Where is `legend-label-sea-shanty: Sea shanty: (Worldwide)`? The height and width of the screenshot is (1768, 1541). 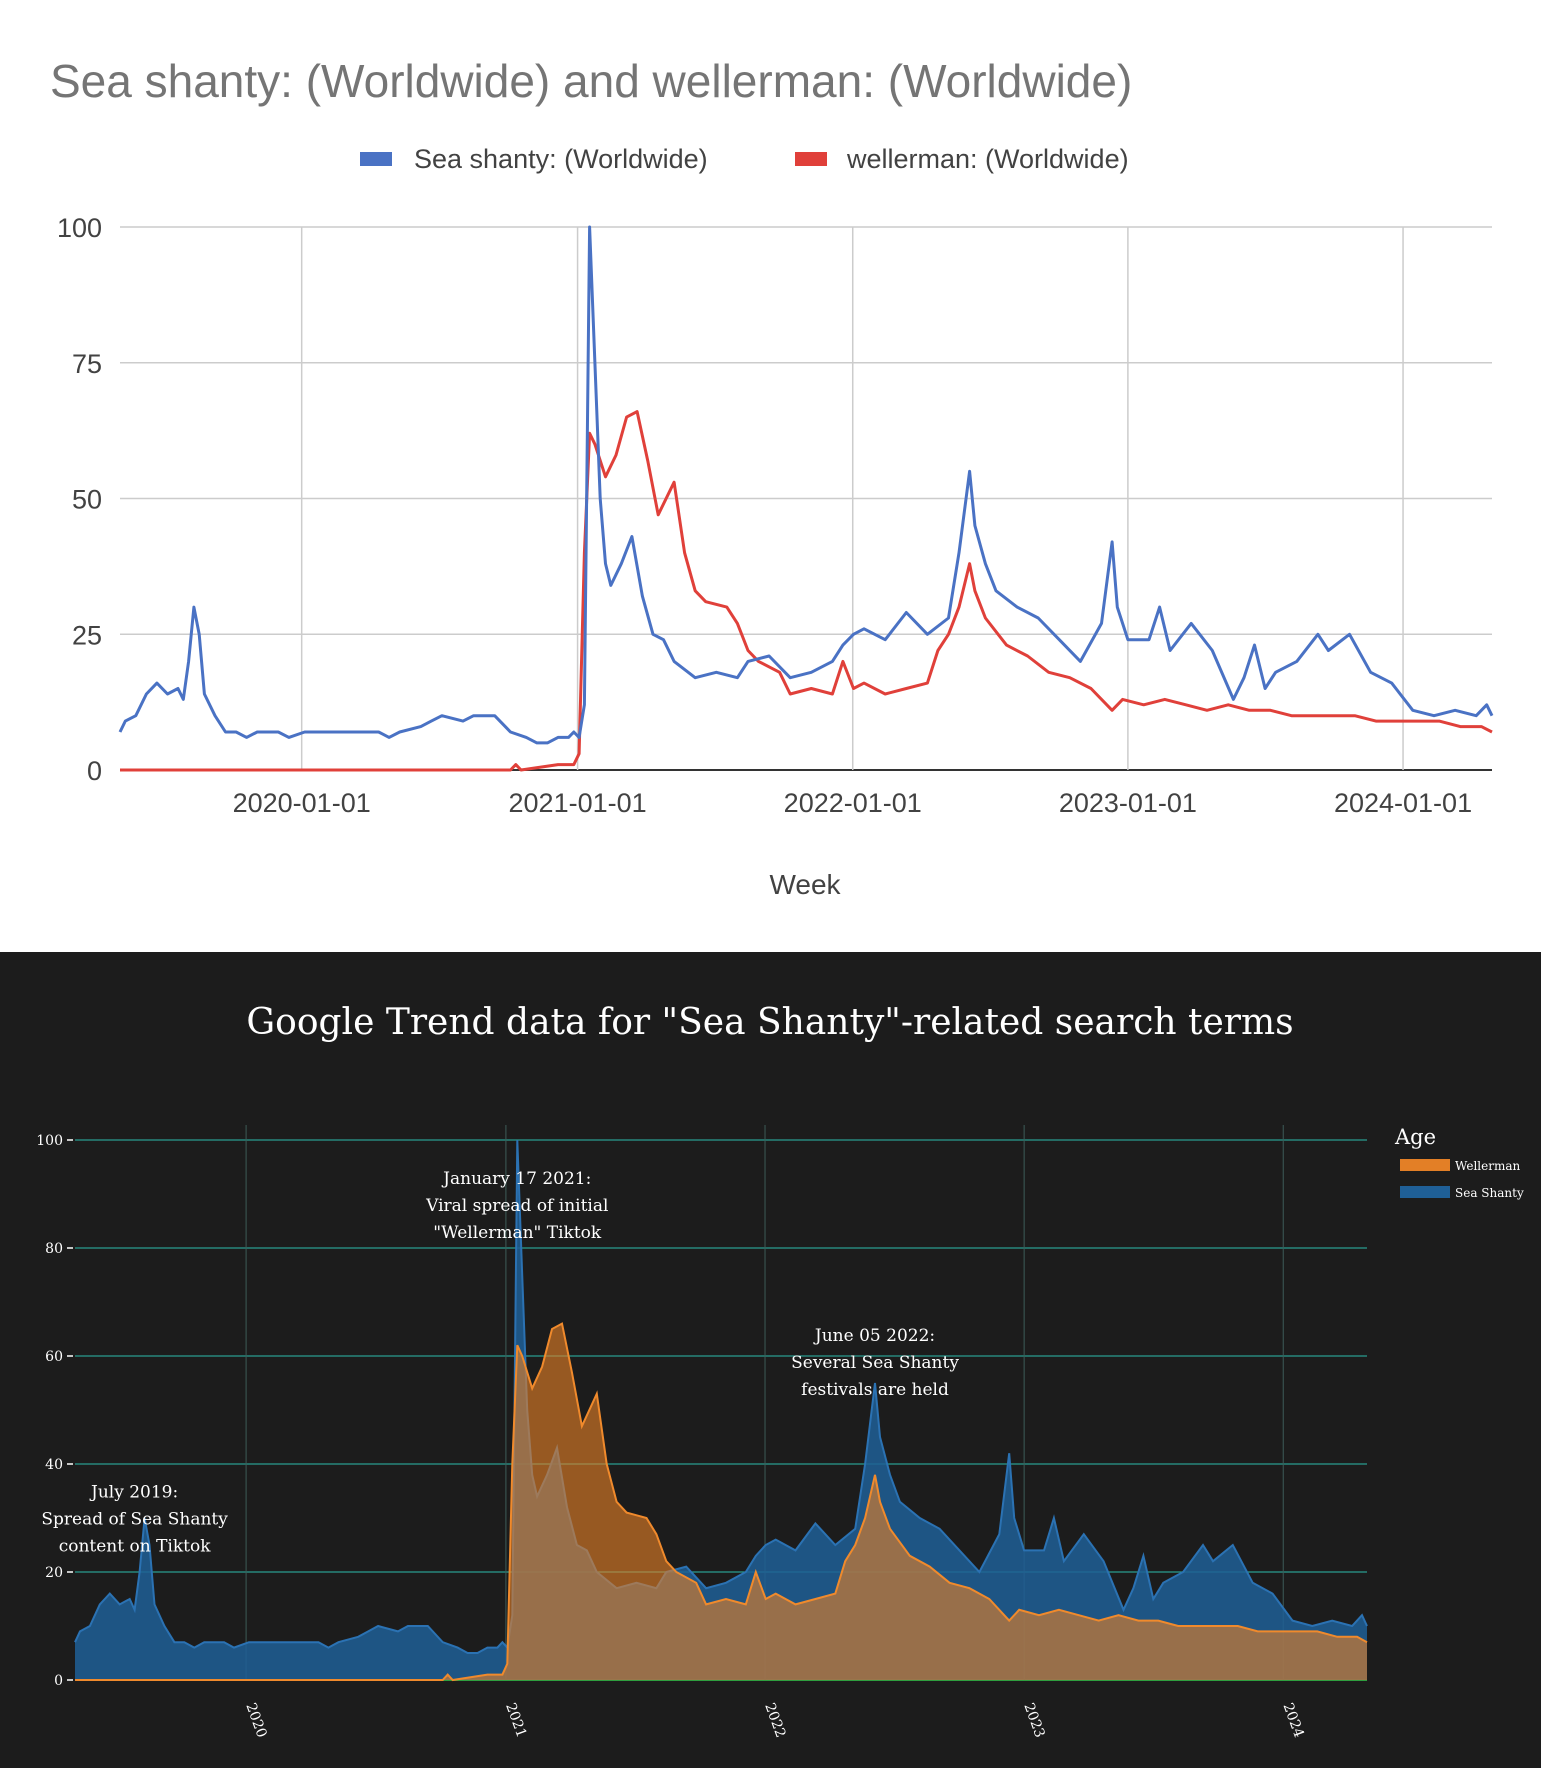 legend-label-sea-shanty: Sea shanty: (Worldwide) is located at coordinates (561, 159).